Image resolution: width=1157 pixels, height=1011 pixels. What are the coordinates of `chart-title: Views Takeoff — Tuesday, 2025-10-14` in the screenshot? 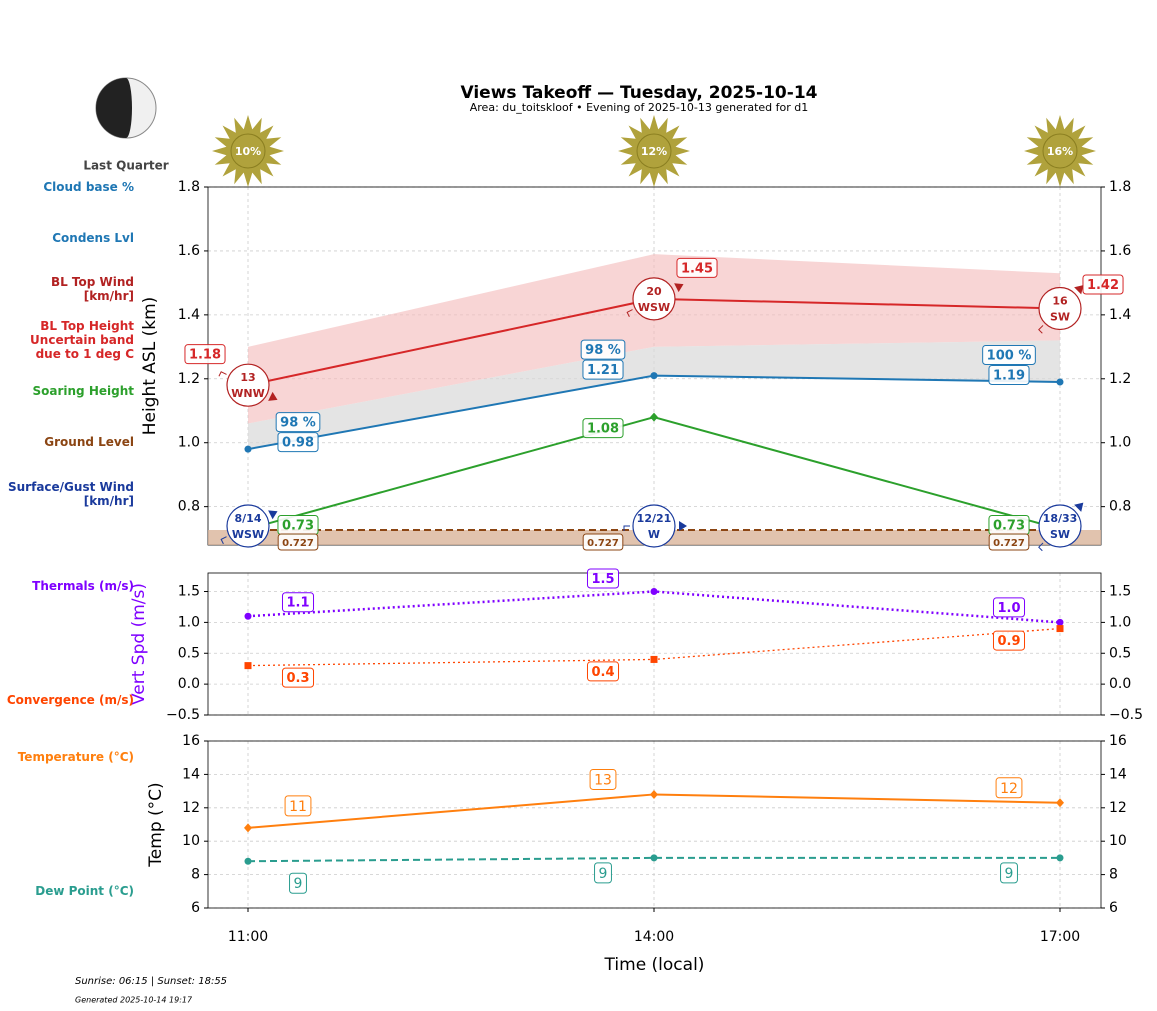 It's located at (639, 93).